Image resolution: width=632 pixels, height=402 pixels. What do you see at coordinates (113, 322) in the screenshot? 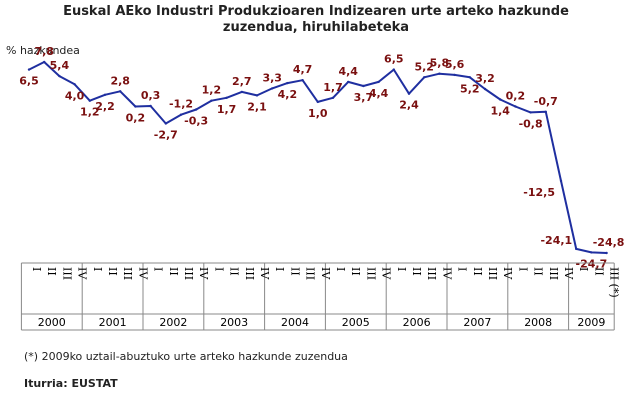
I see `year-label: 2001` at bounding box center [113, 322].